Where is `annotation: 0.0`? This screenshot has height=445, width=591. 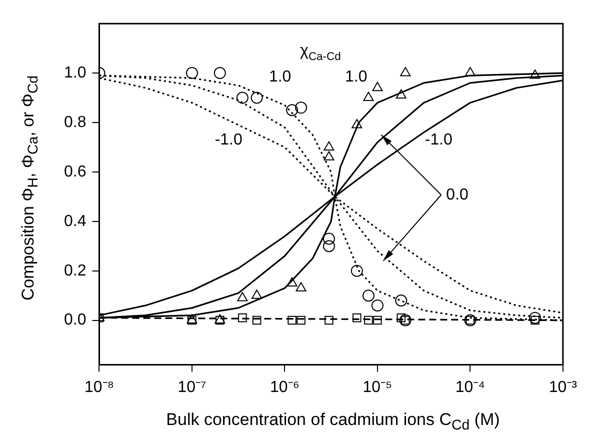 annotation: 0.0 is located at coordinates (457, 195).